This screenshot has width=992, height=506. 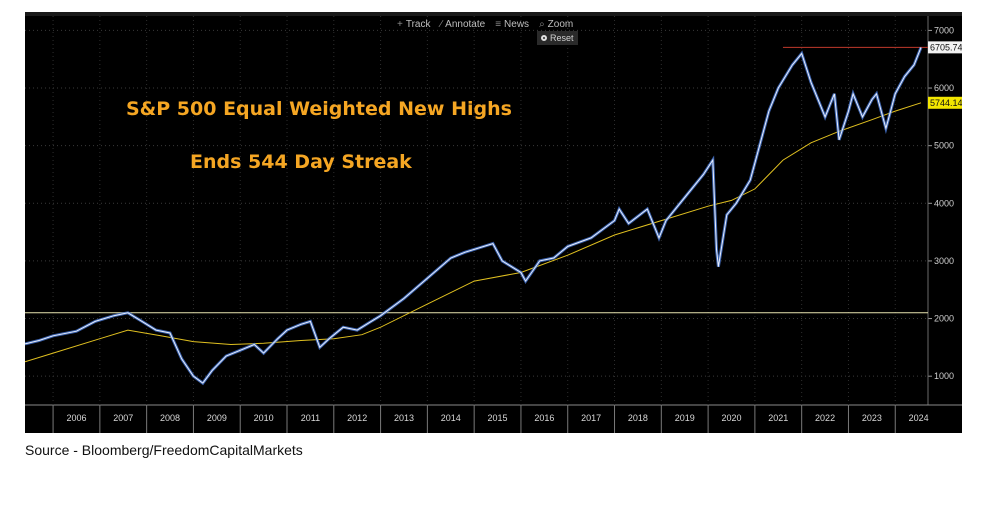 I want to click on y-tick-label: 5000, so click(x=944, y=146).